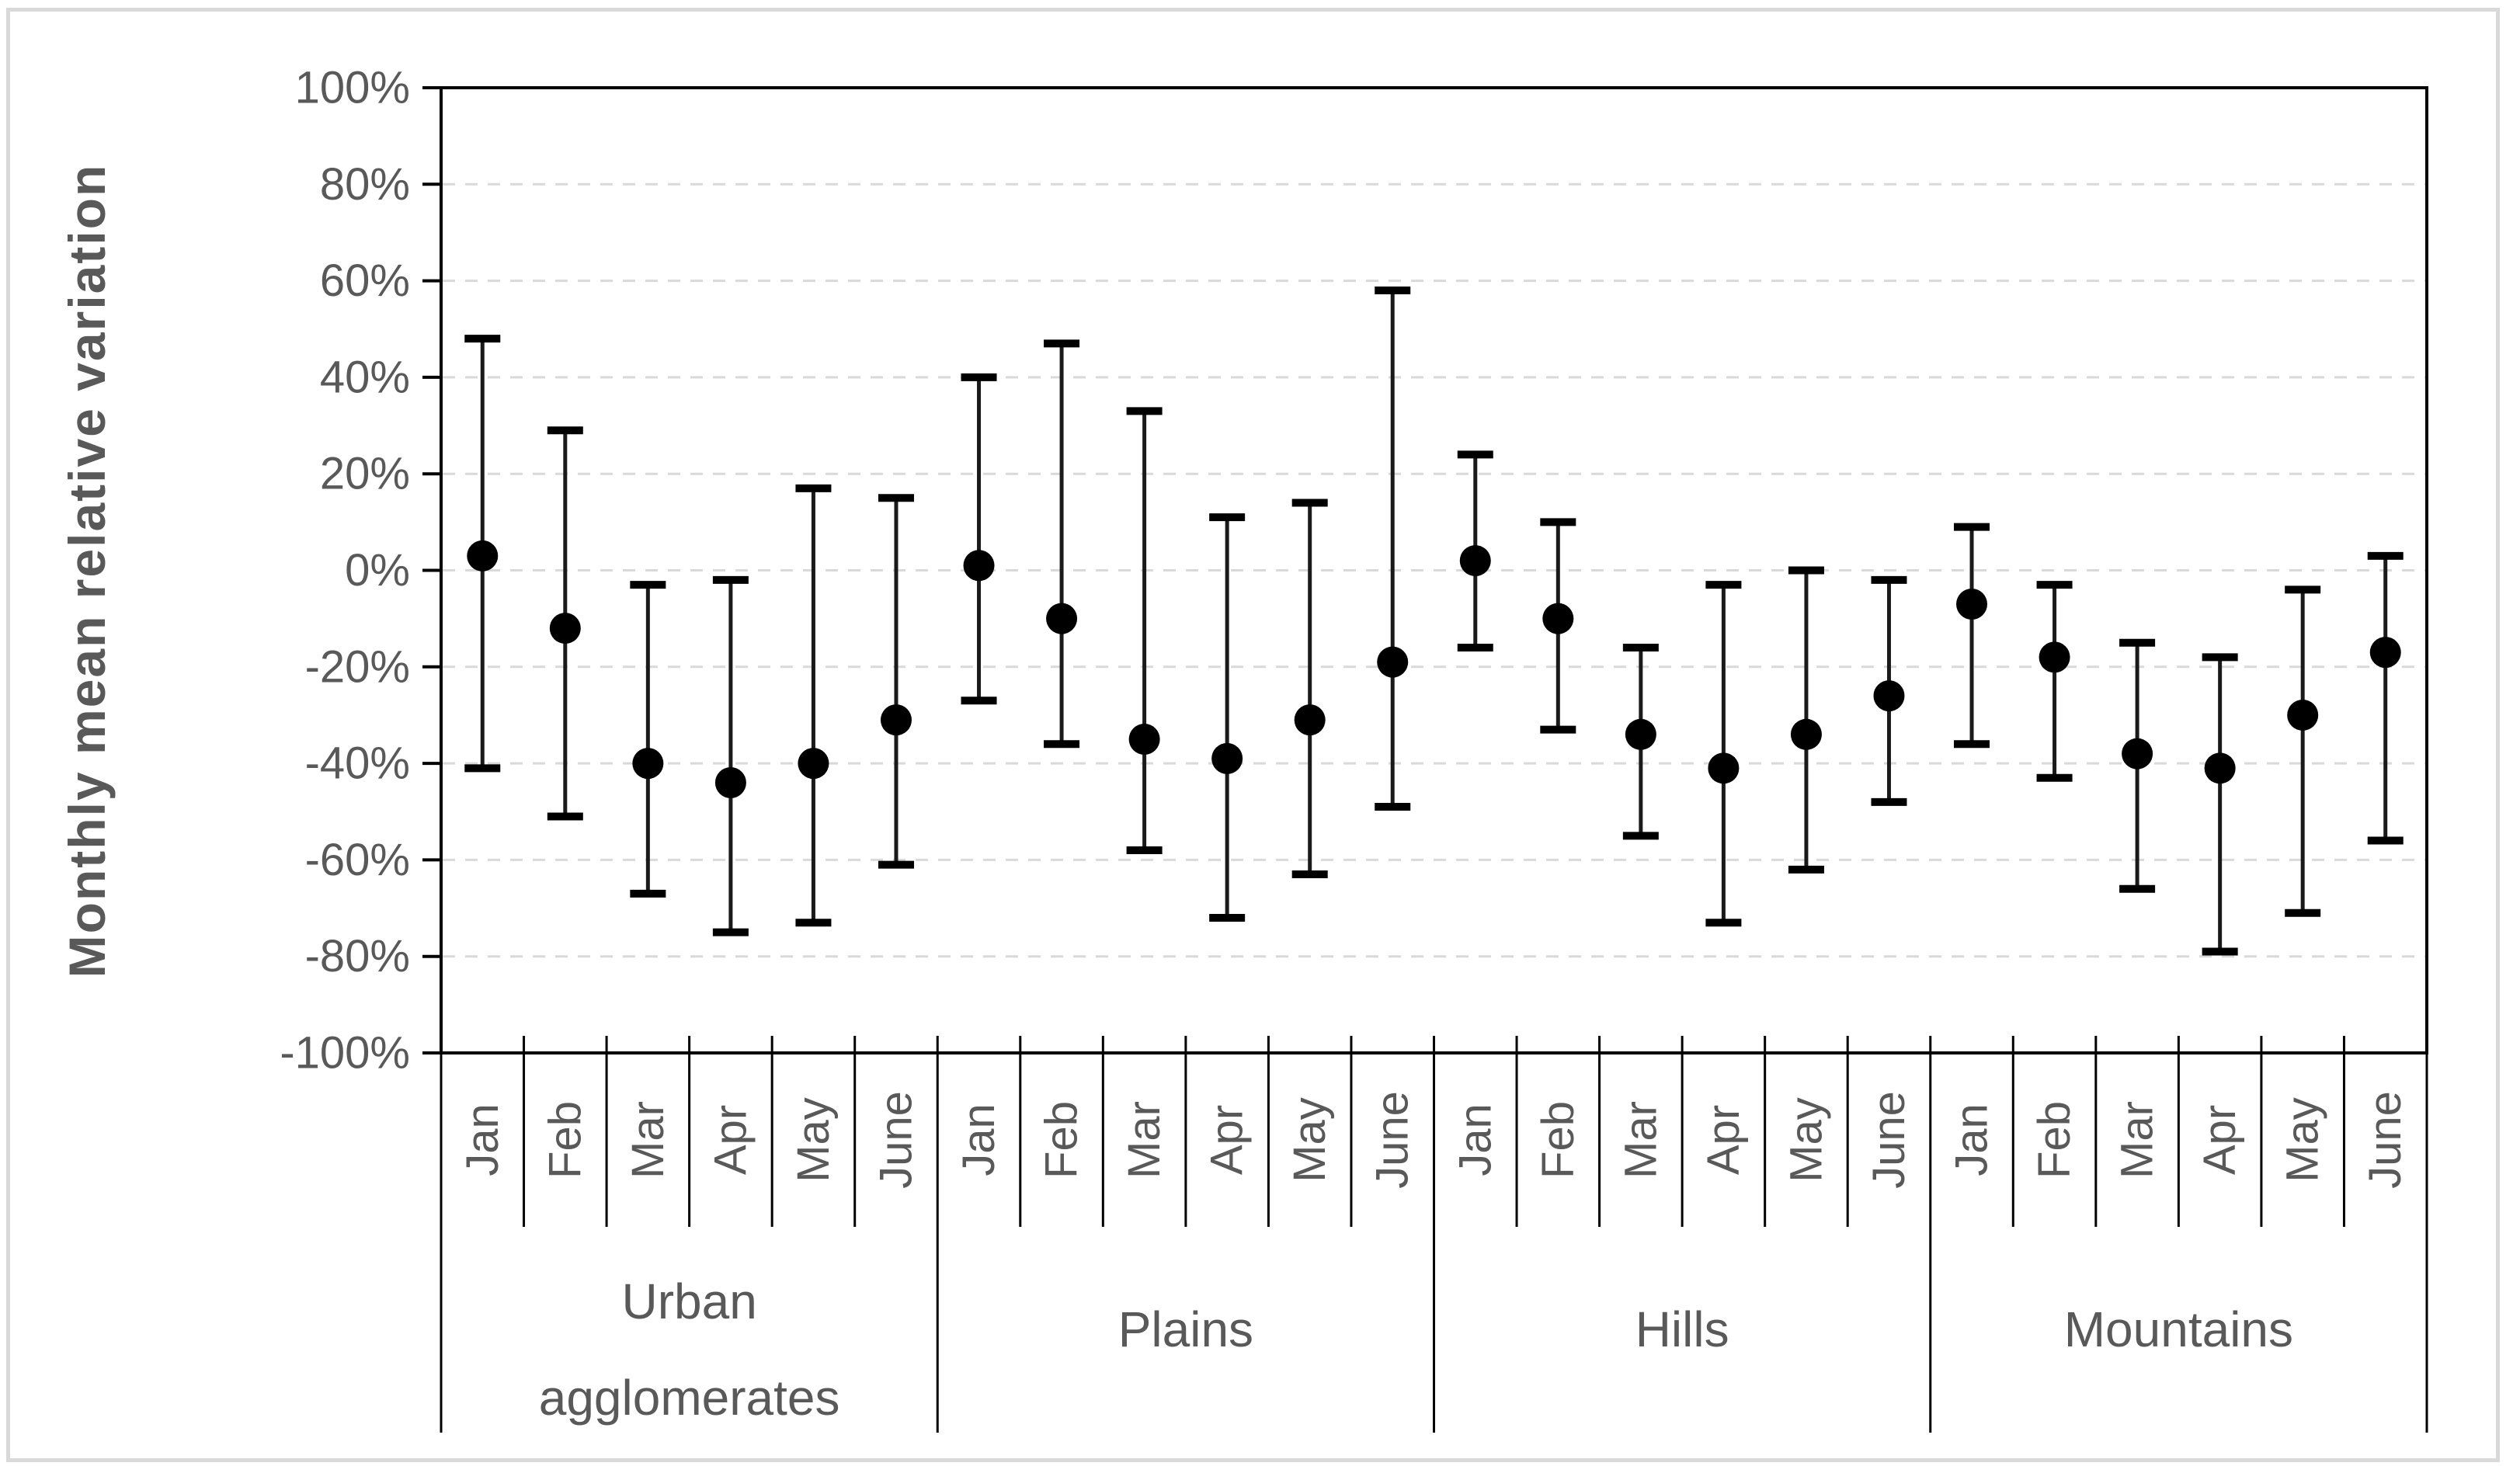 This screenshot has width=2520, height=1480. What do you see at coordinates (87, 571) in the screenshot?
I see `y-axis-title: Monthly mean relative variation` at bounding box center [87, 571].